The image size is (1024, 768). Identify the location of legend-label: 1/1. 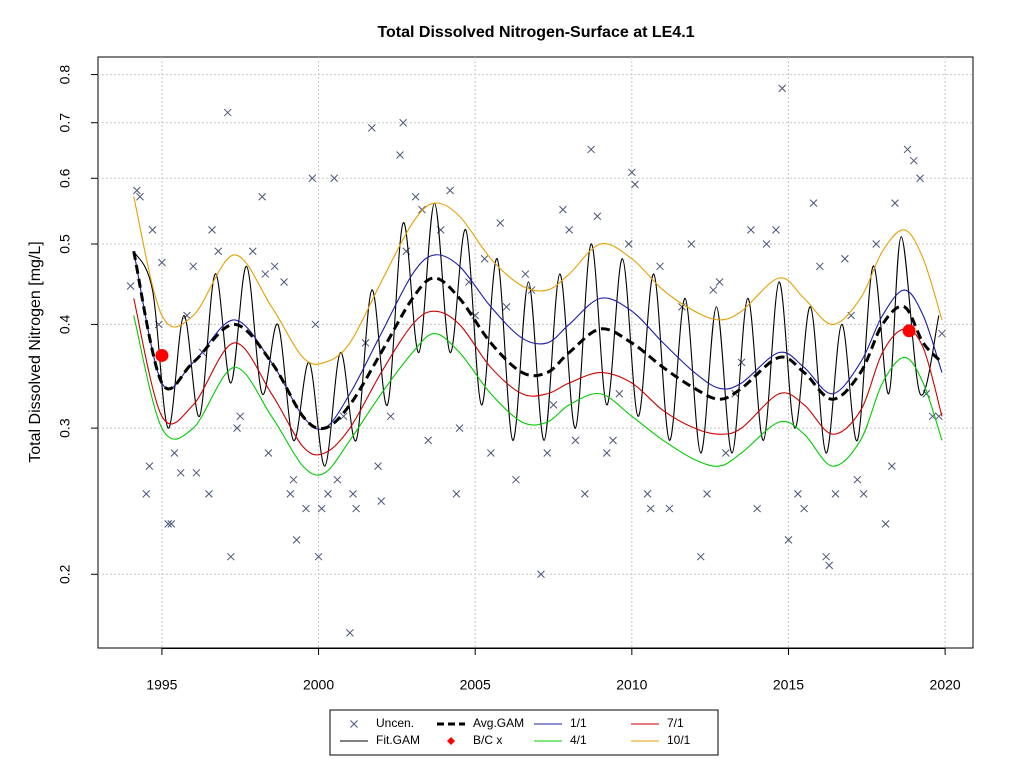
(578, 723).